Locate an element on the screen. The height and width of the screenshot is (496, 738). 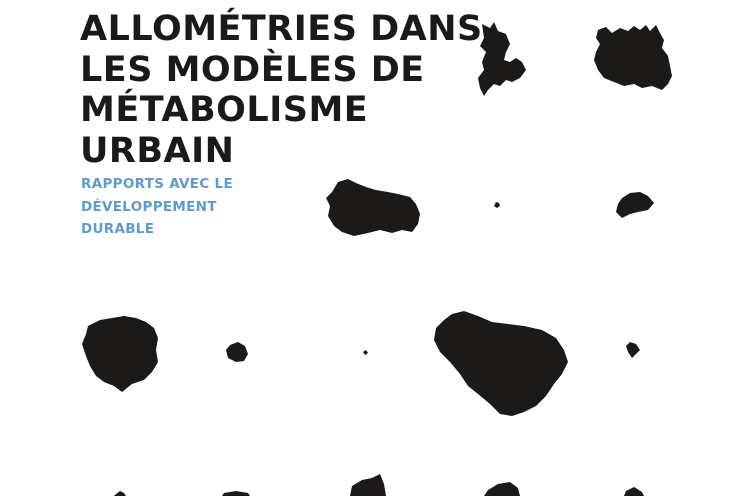
cover-subtitle: RAPPORTS AVEC LE DÉVELOPPEMENT DURABLE is located at coordinates (157, 207).